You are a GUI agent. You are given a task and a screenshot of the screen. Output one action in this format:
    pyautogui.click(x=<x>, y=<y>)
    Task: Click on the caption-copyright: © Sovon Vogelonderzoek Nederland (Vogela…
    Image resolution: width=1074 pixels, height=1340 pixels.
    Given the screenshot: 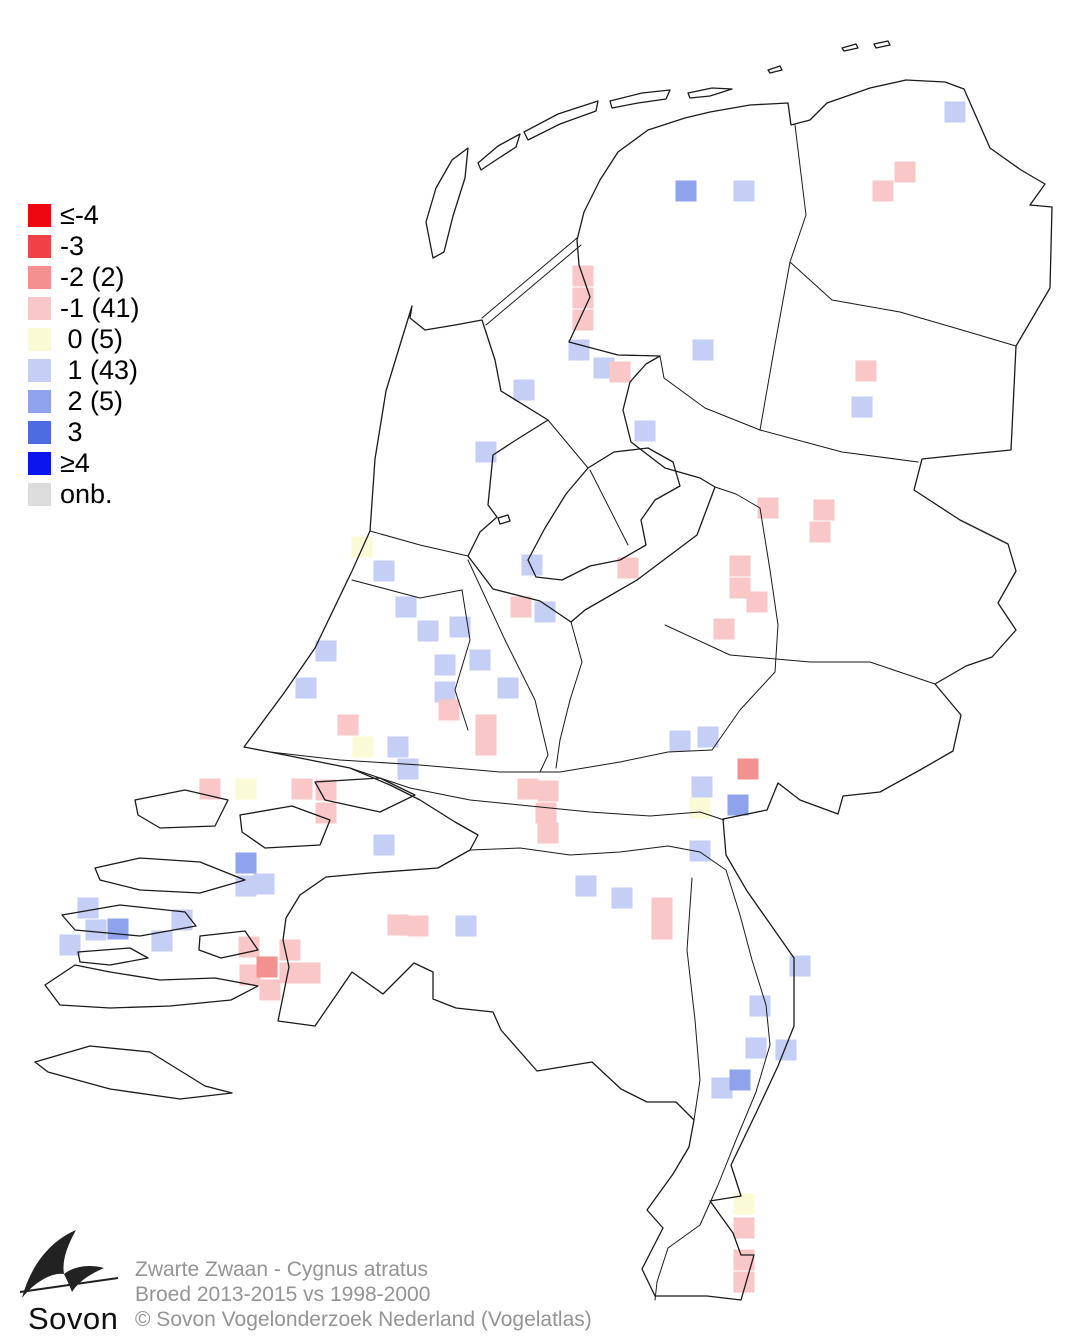 What is the action you would take?
    pyautogui.click(x=363, y=1319)
    